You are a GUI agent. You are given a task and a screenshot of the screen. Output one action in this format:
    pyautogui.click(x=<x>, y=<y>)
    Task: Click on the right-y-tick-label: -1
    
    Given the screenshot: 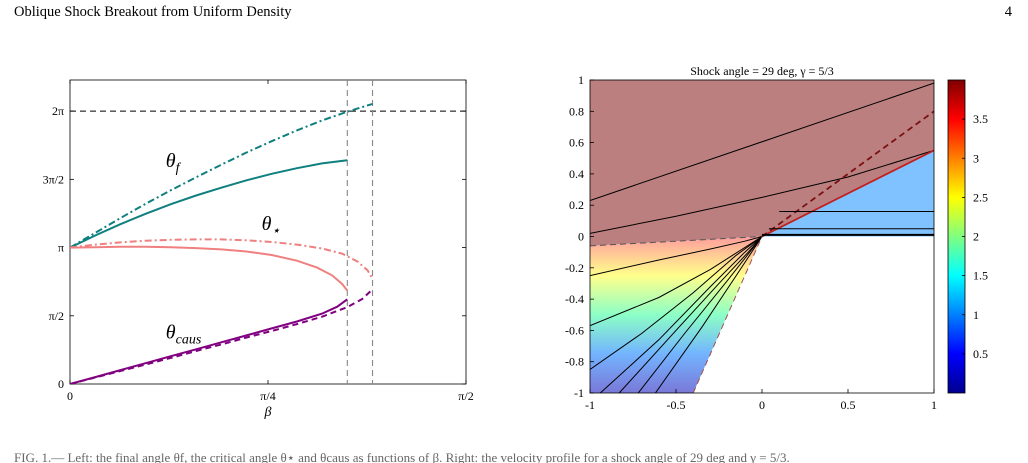 What is the action you would take?
    pyautogui.click(x=579, y=393)
    